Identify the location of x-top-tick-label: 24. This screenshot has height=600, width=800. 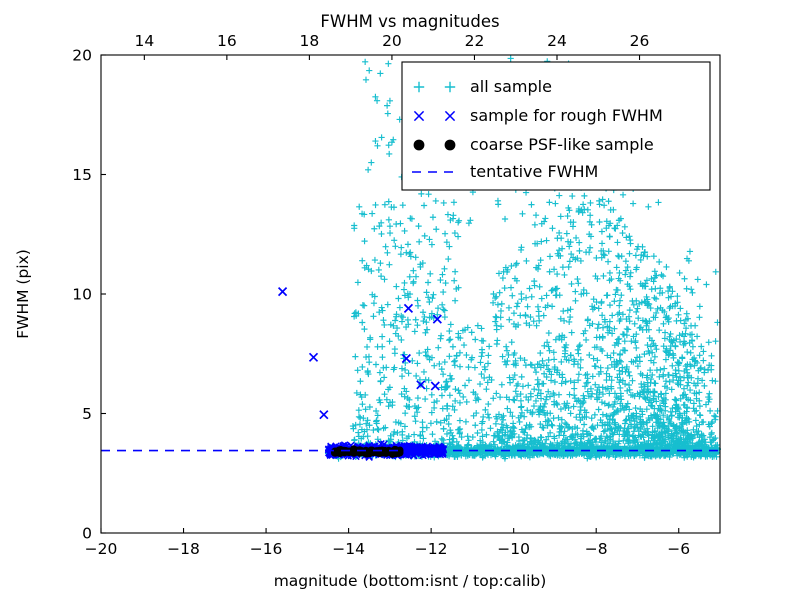
(557, 41).